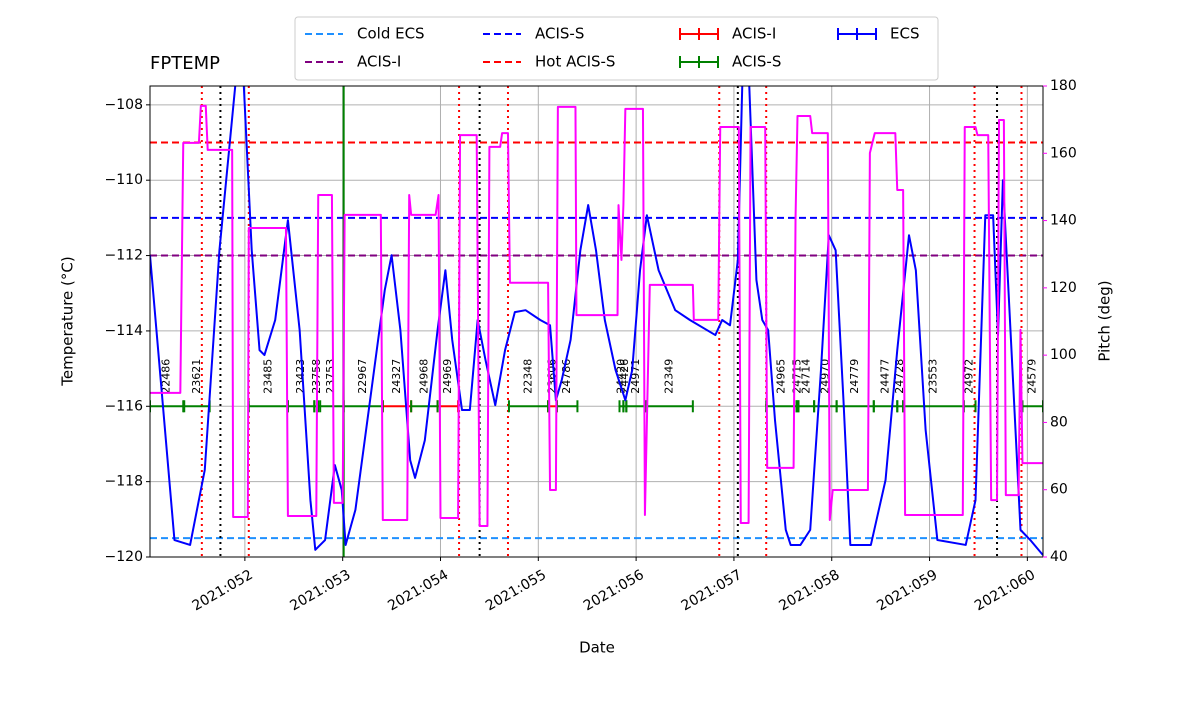  I want to click on y2-tick-label: 180, so click(1063, 86).